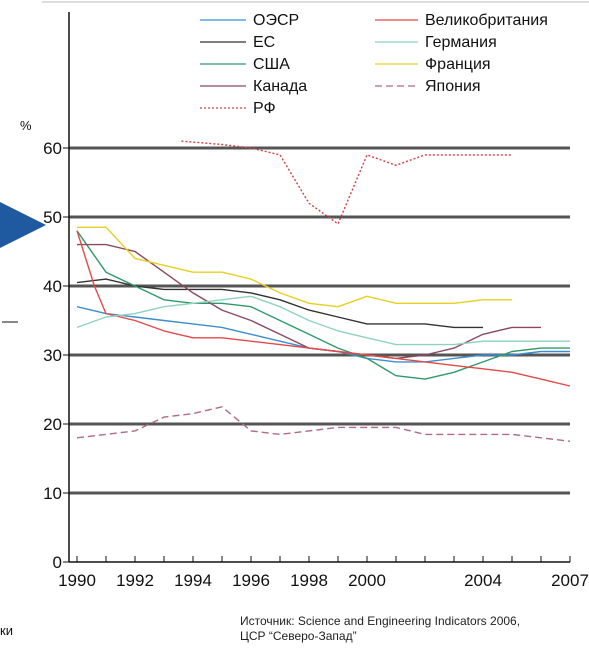  What do you see at coordinates (264, 108) in the screenshot?
I see `legend-label: РФ` at bounding box center [264, 108].